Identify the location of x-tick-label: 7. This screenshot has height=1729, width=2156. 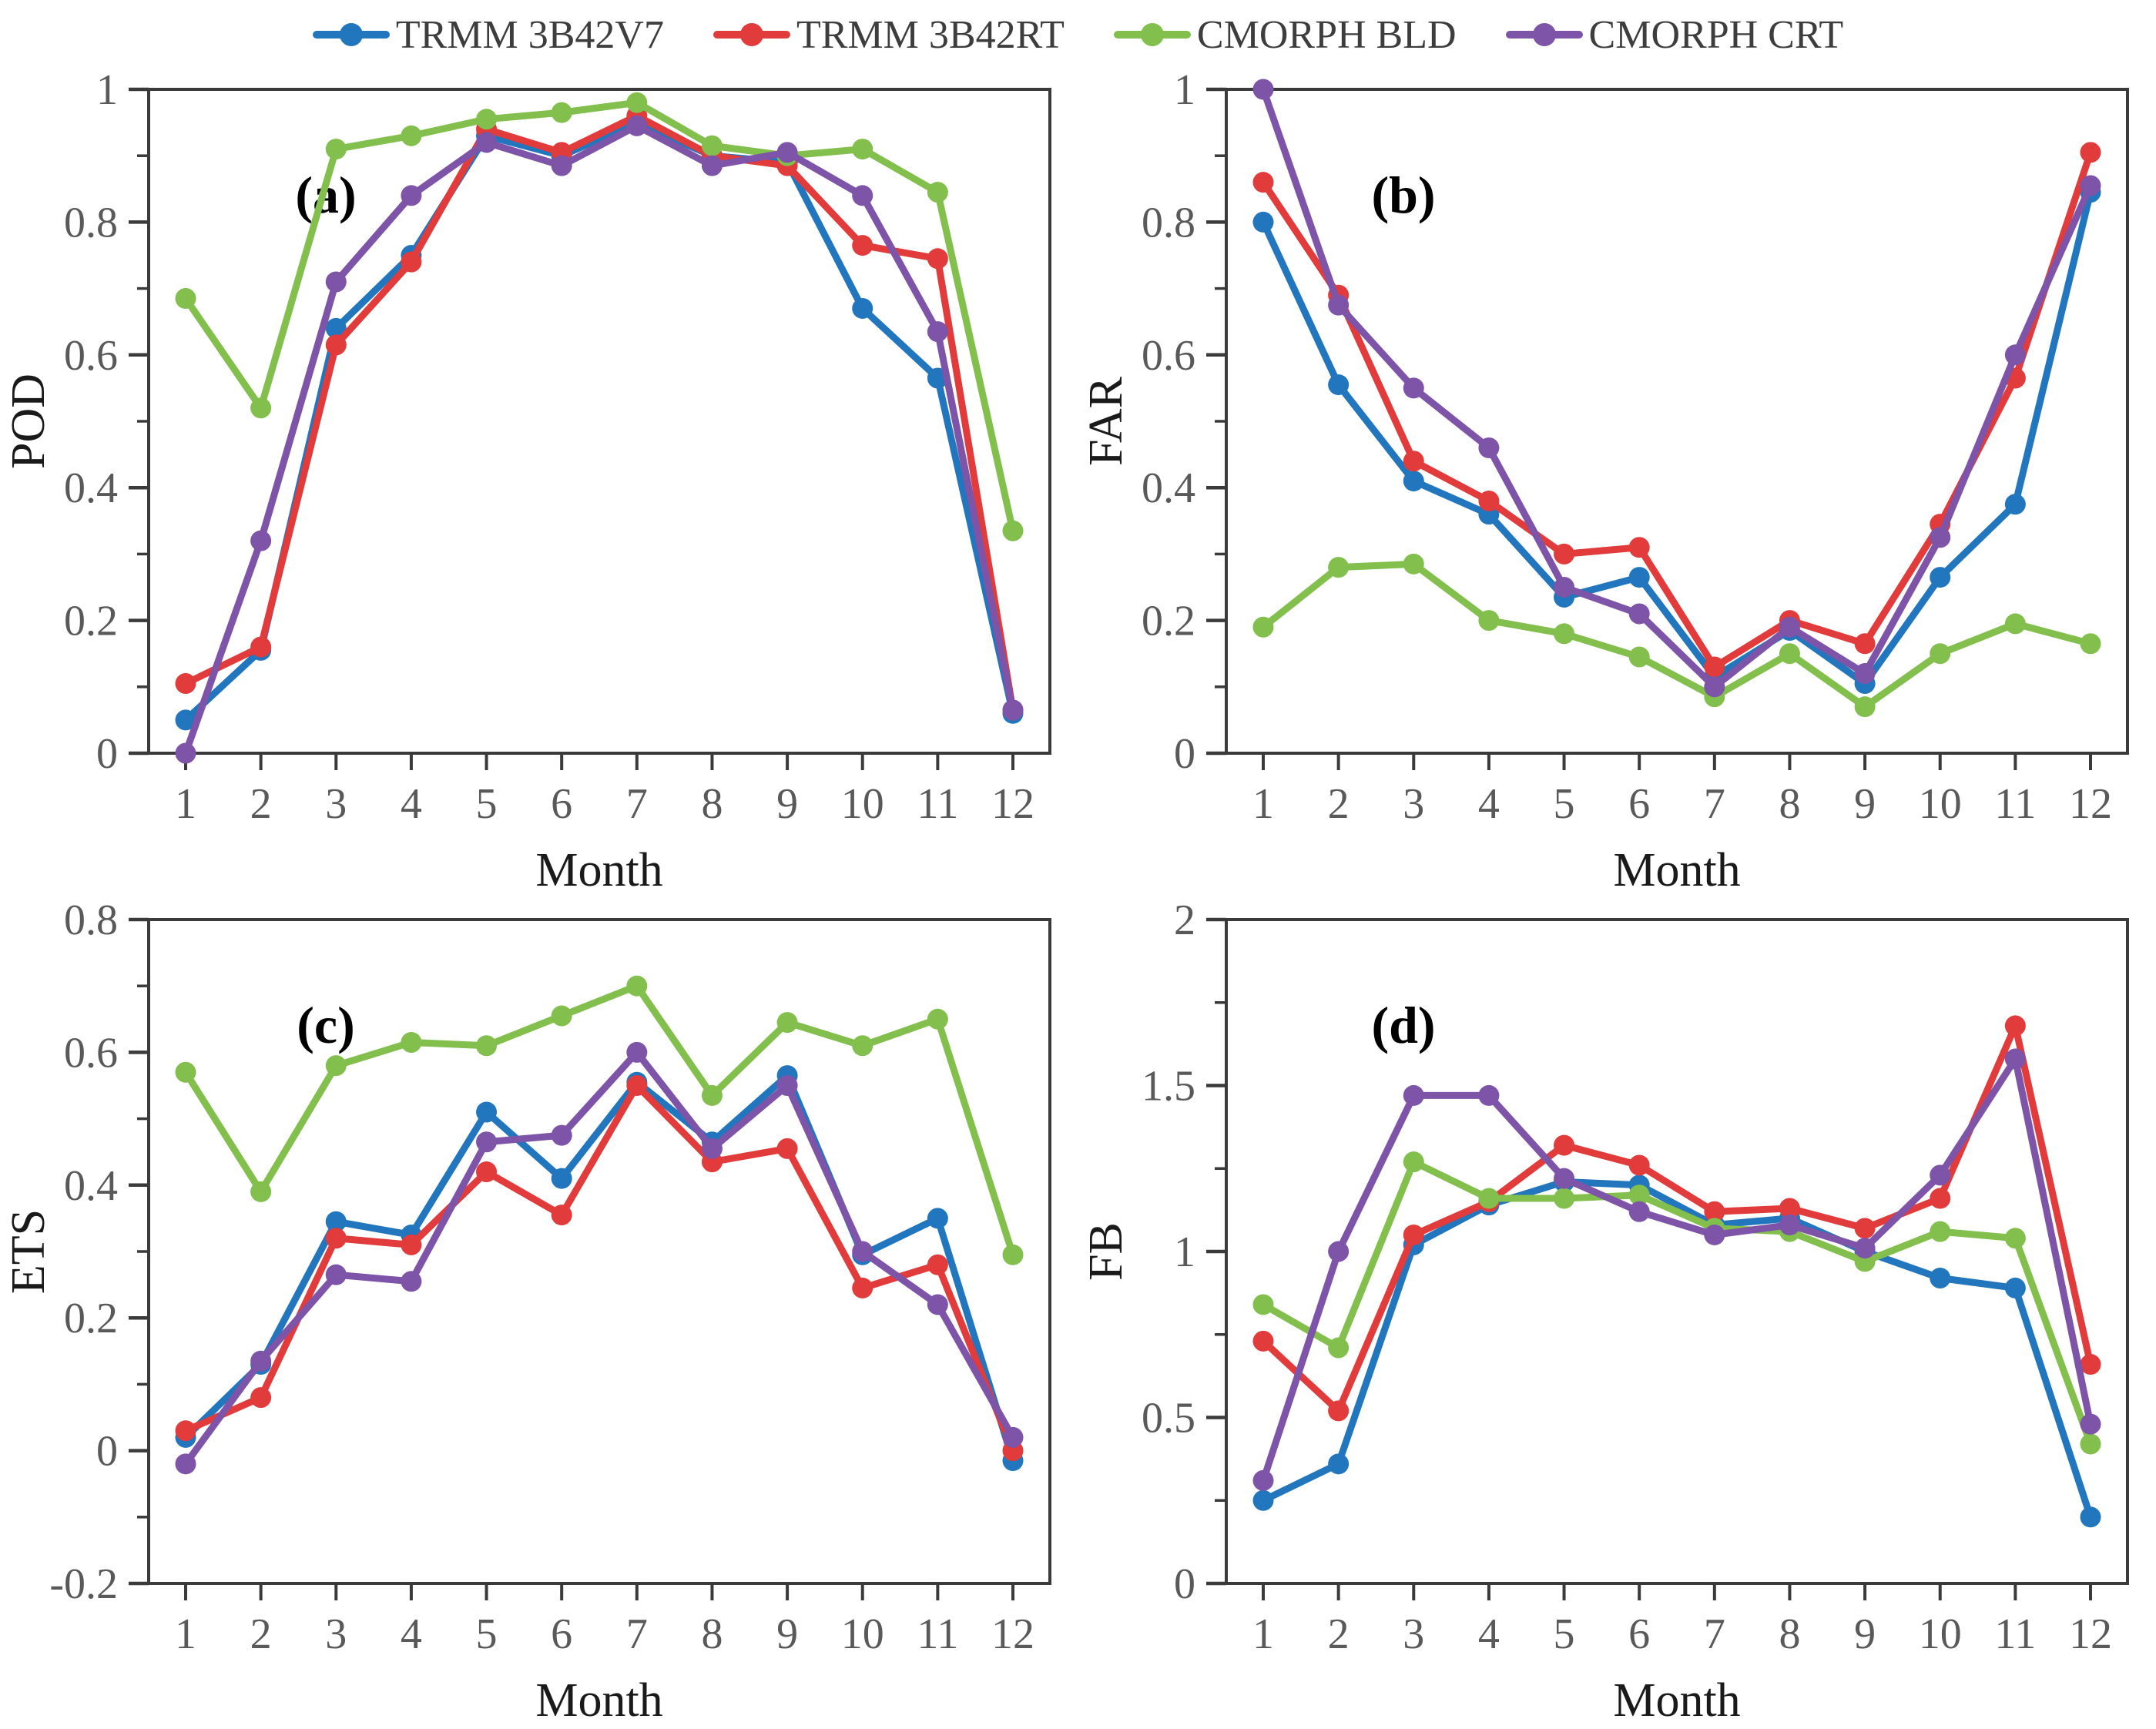
(1714, 804).